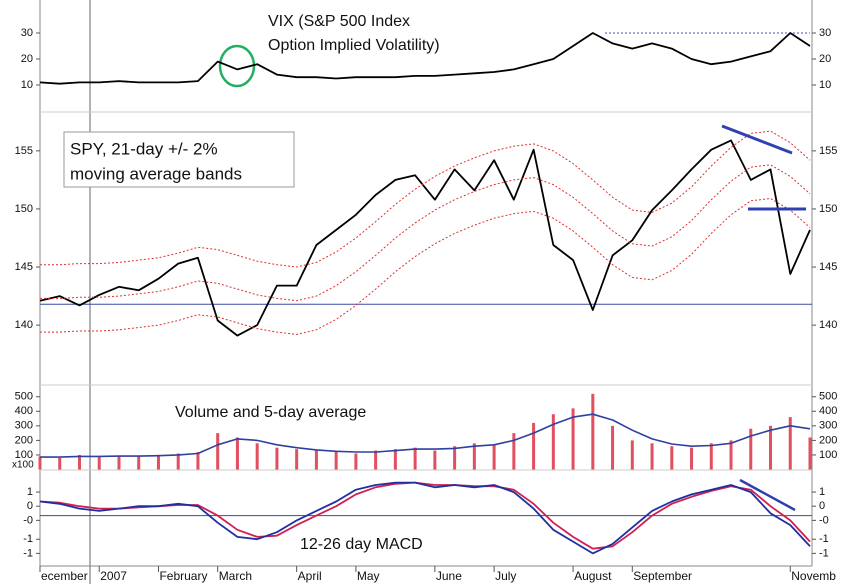  Describe the element at coordinates (593, 576) in the screenshot. I see `x-tick-label: August` at that location.